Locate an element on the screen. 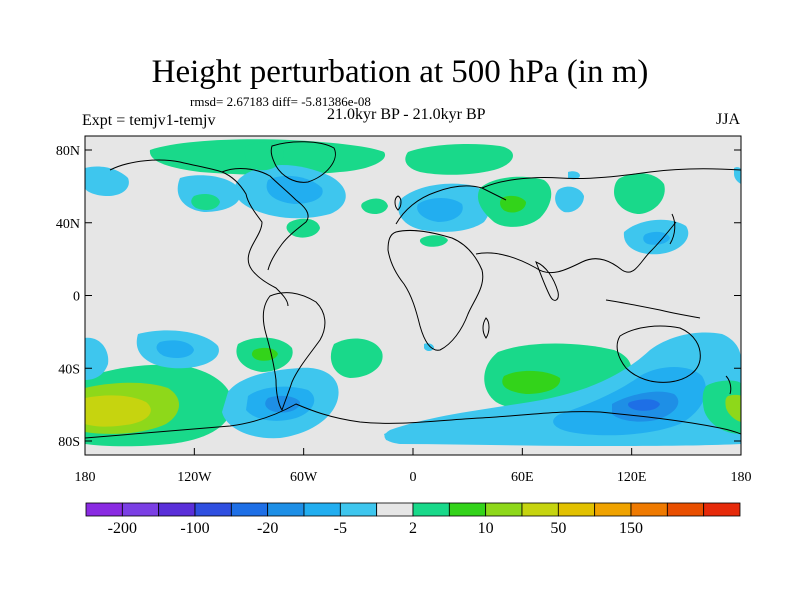 The width and height of the screenshot is (800, 600). field-east-edge-low is located at coordinates (737, 175).